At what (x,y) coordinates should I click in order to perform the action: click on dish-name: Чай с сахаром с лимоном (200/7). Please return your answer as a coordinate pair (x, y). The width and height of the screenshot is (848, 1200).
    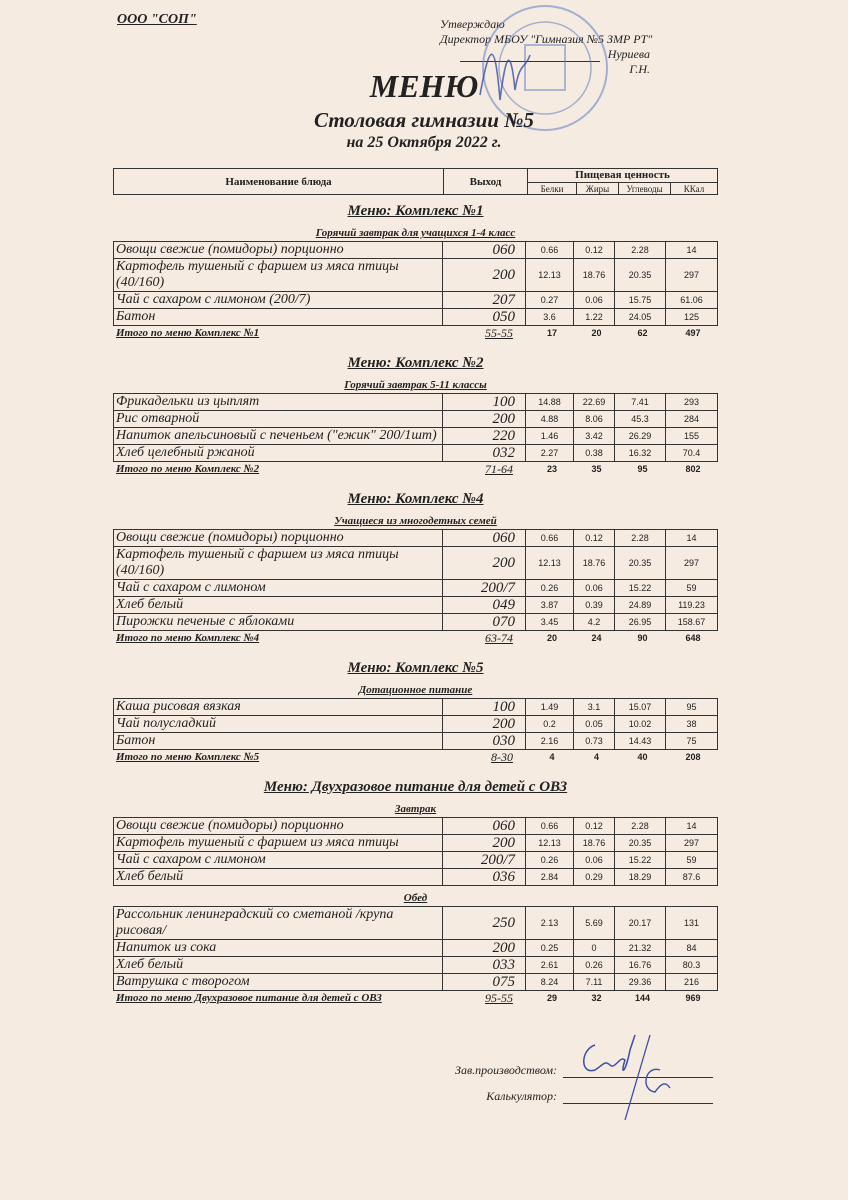
    Looking at the image, I should click on (278, 300).